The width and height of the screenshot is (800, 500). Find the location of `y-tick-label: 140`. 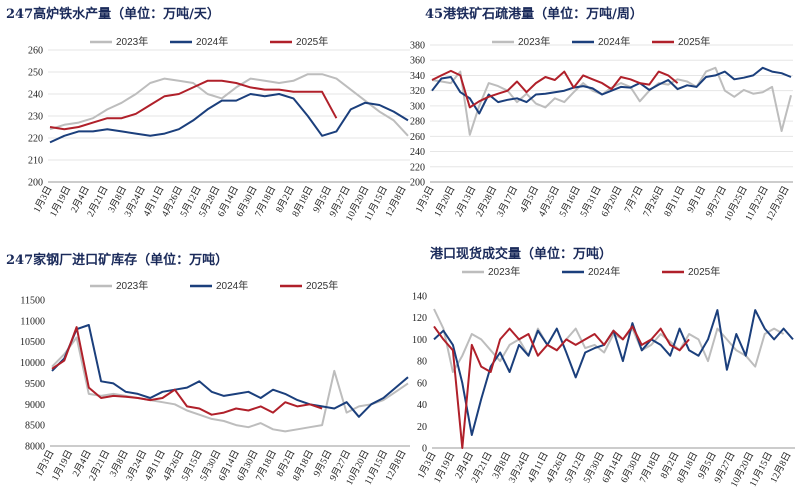

y-tick-label: 140 is located at coordinates (419, 297).